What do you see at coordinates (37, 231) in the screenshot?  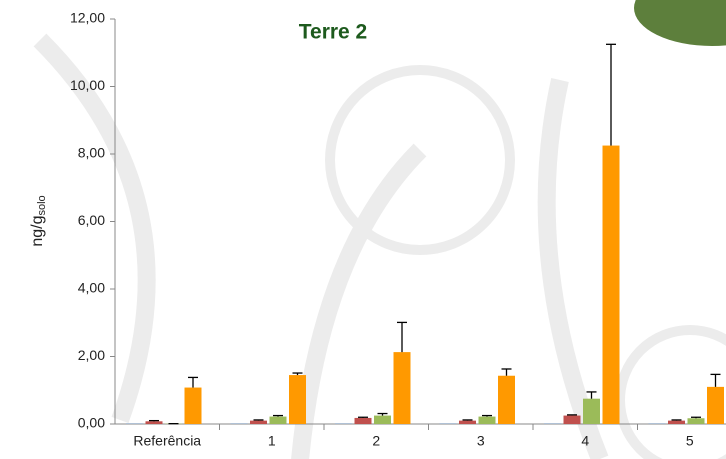 I see `y-axis-label-main: ng/g` at bounding box center [37, 231].